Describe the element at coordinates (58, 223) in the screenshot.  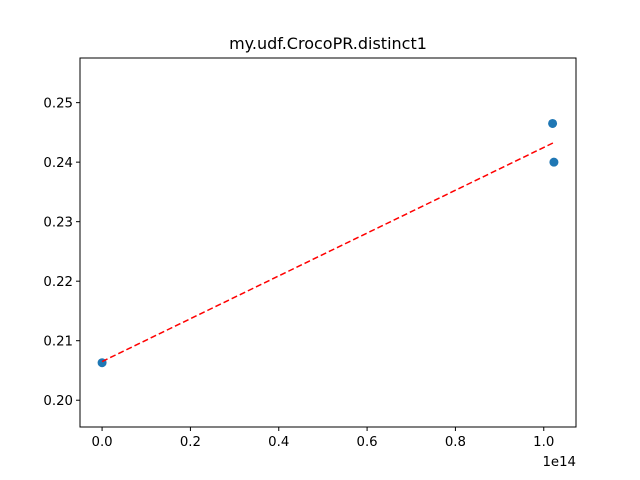
I see `y-tick-label: 0.23` at that location.